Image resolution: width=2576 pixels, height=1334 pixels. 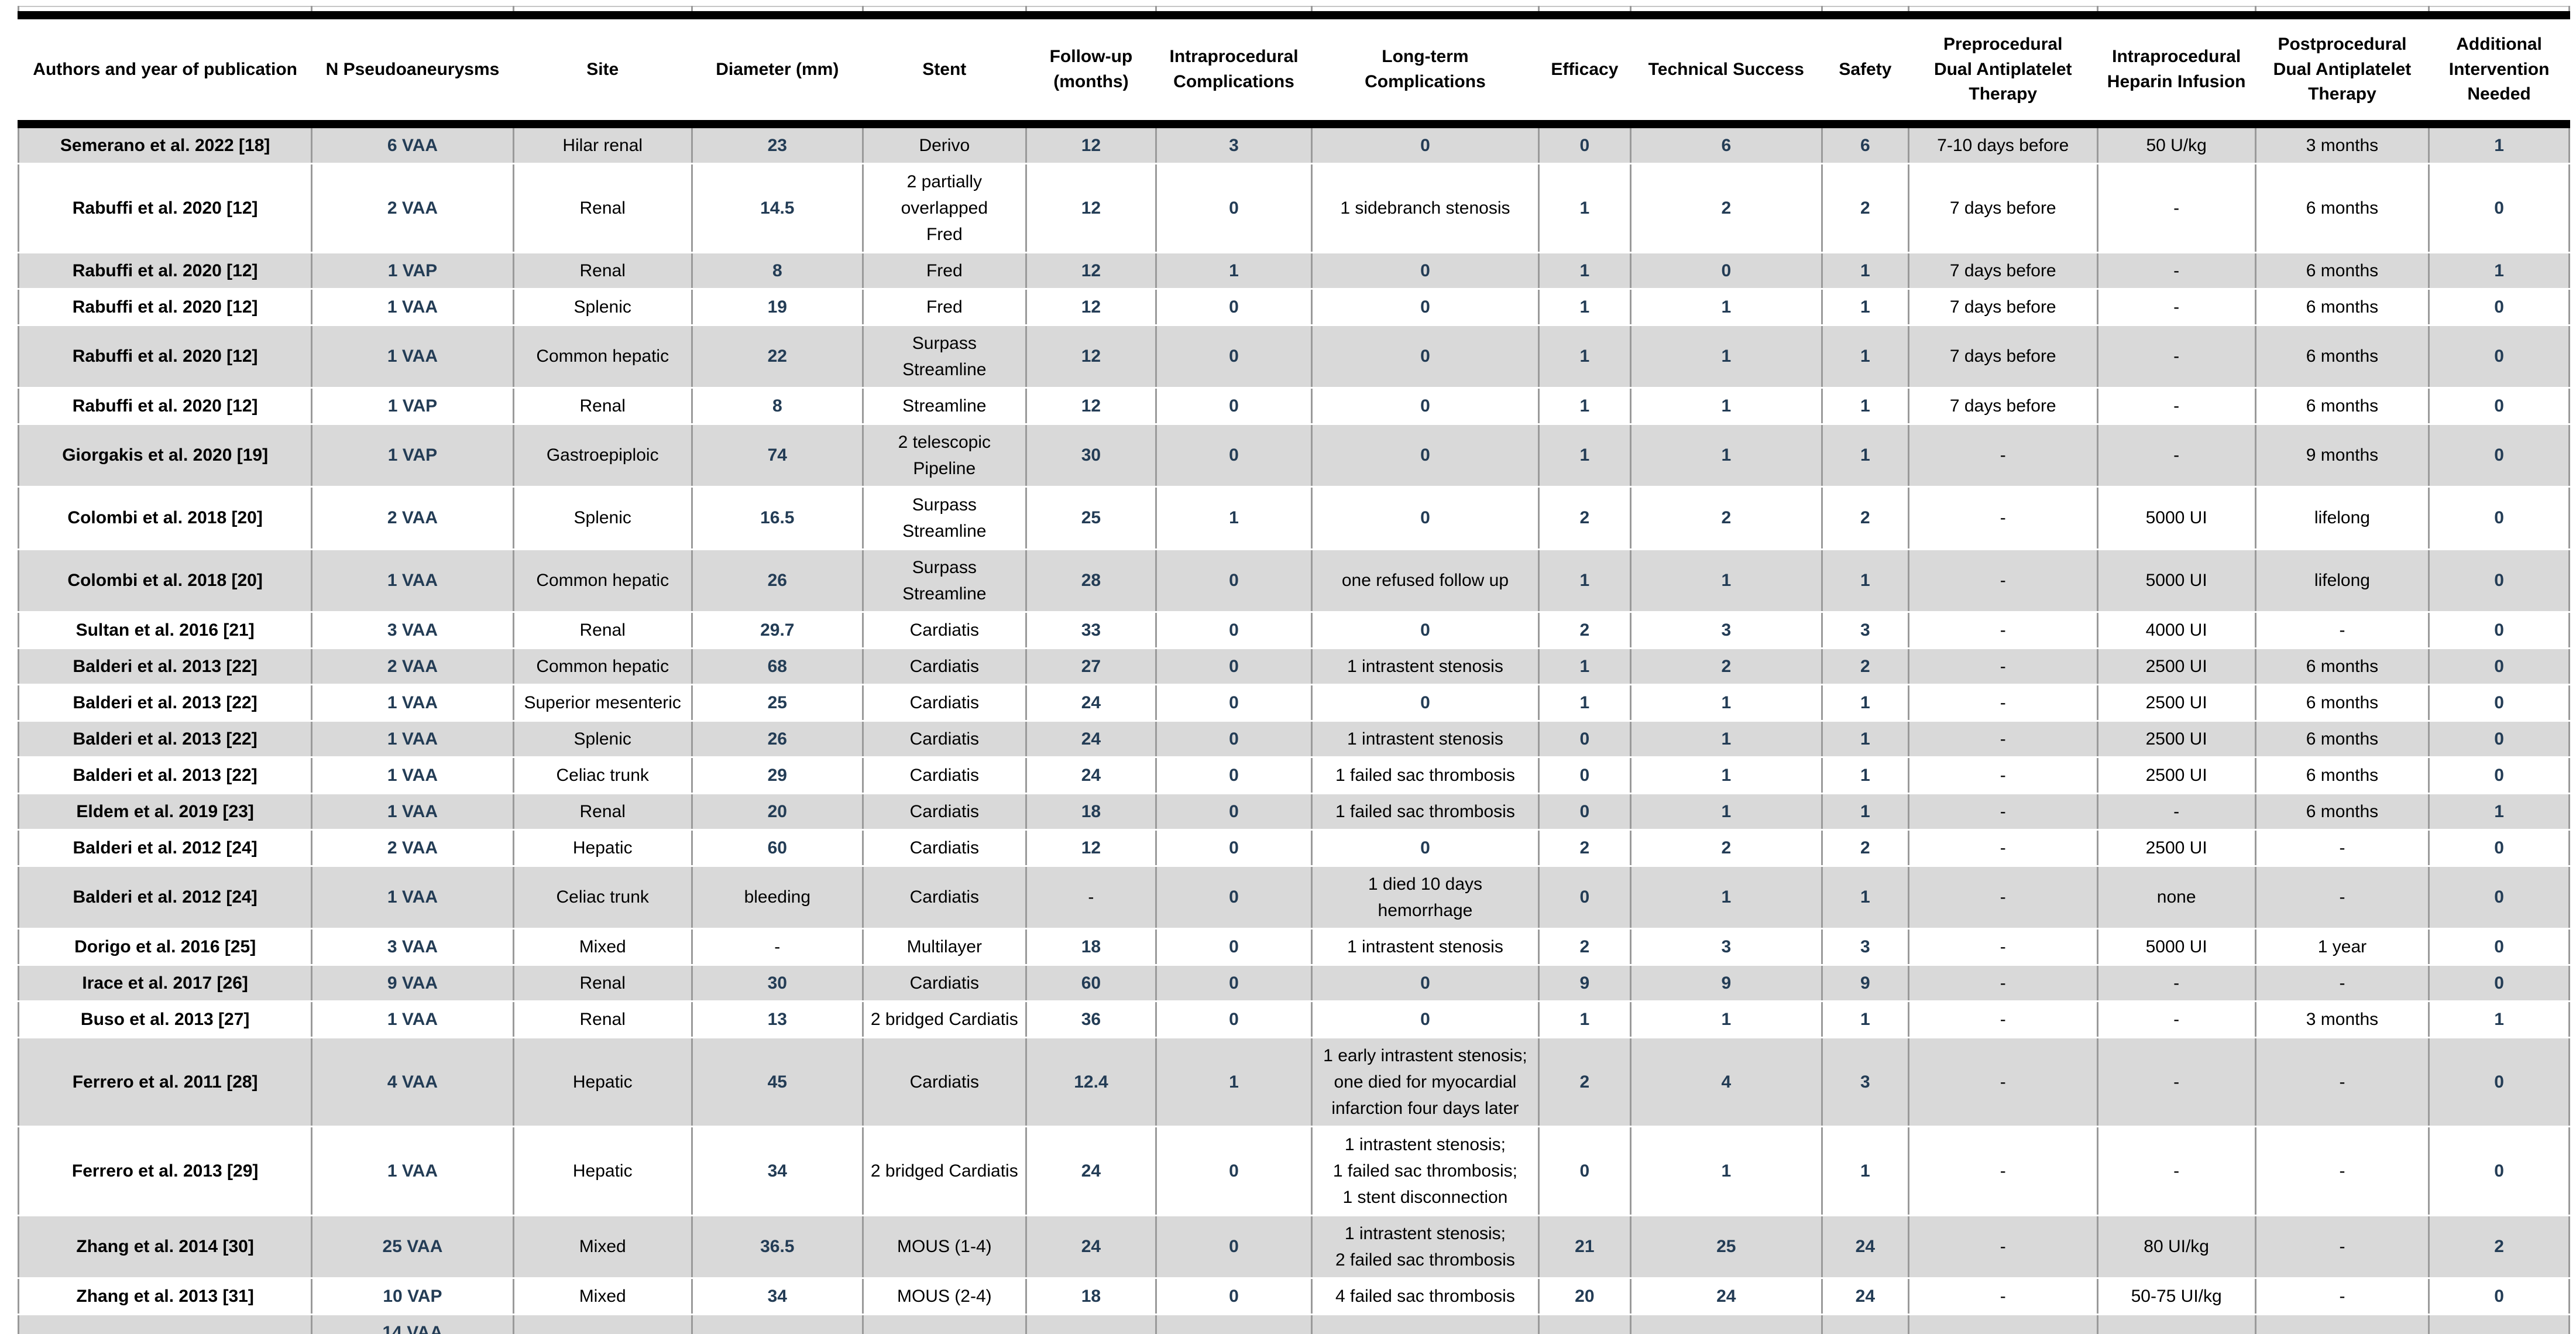 What do you see at coordinates (165, 946) in the screenshot?
I see `cell-authors: Dorigo et al. 2016 [25]` at bounding box center [165, 946].